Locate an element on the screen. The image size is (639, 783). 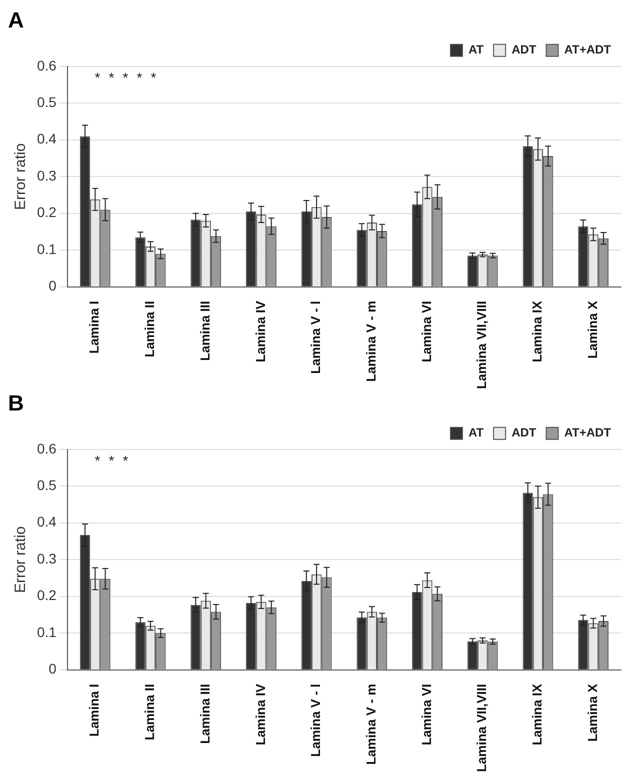
chart-title: A is located at coordinates (16, 19).